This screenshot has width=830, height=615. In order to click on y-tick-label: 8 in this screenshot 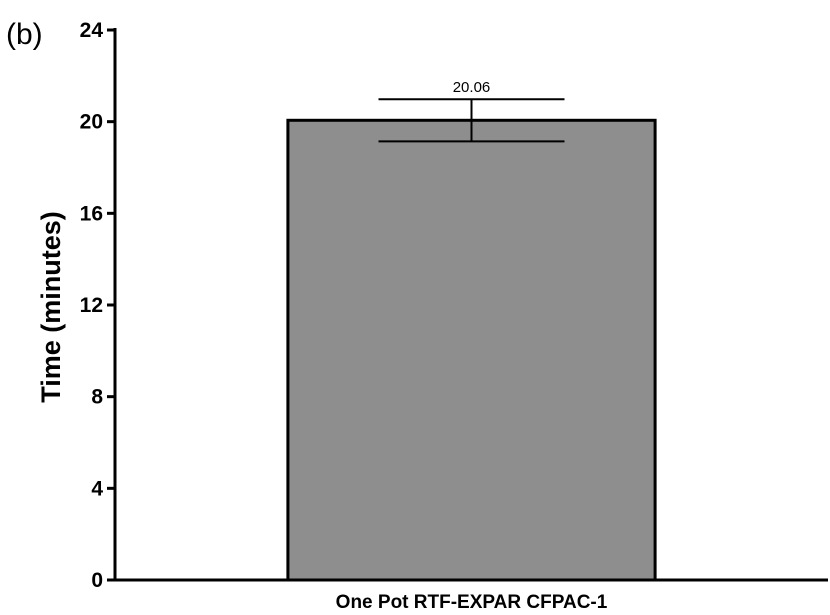, I will do `click(97, 397)`.